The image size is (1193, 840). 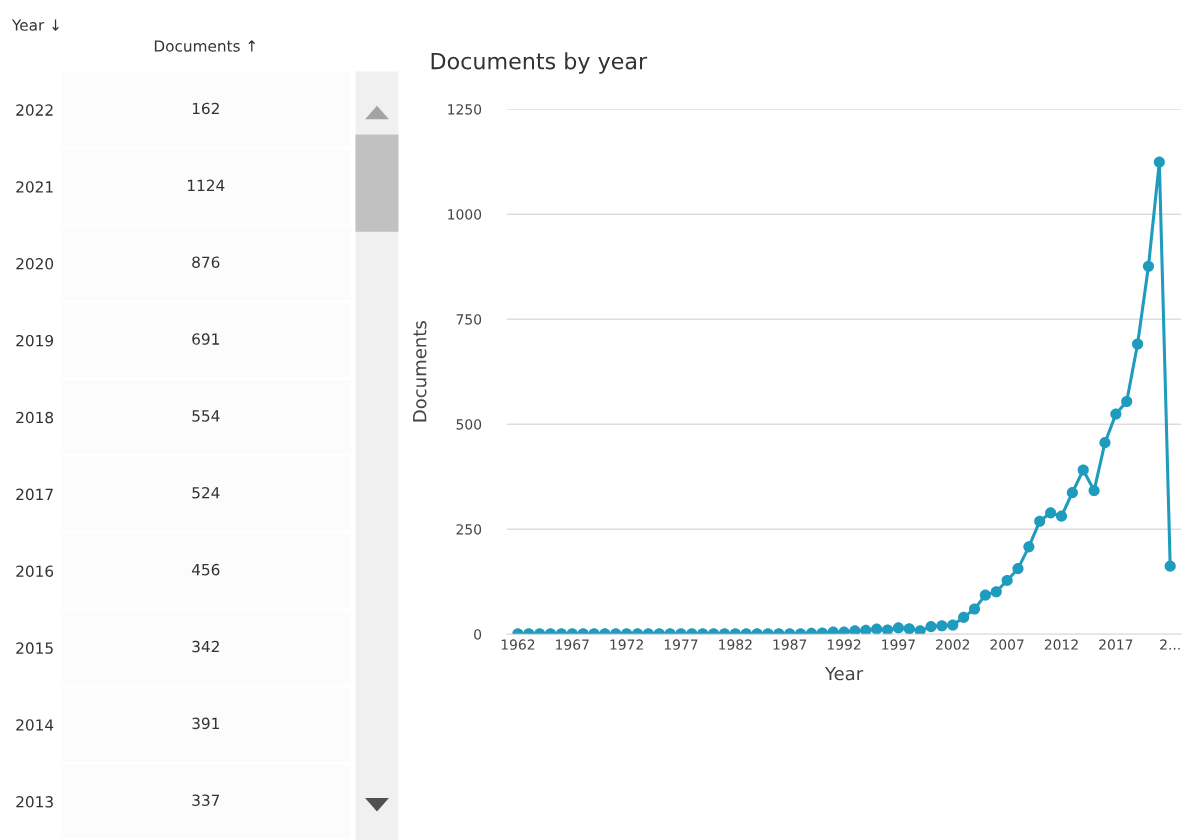 What do you see at coordinates (681, 644) in the screenshot?
I see `x-tick-label: 1977` at bounding box center [681, 644].